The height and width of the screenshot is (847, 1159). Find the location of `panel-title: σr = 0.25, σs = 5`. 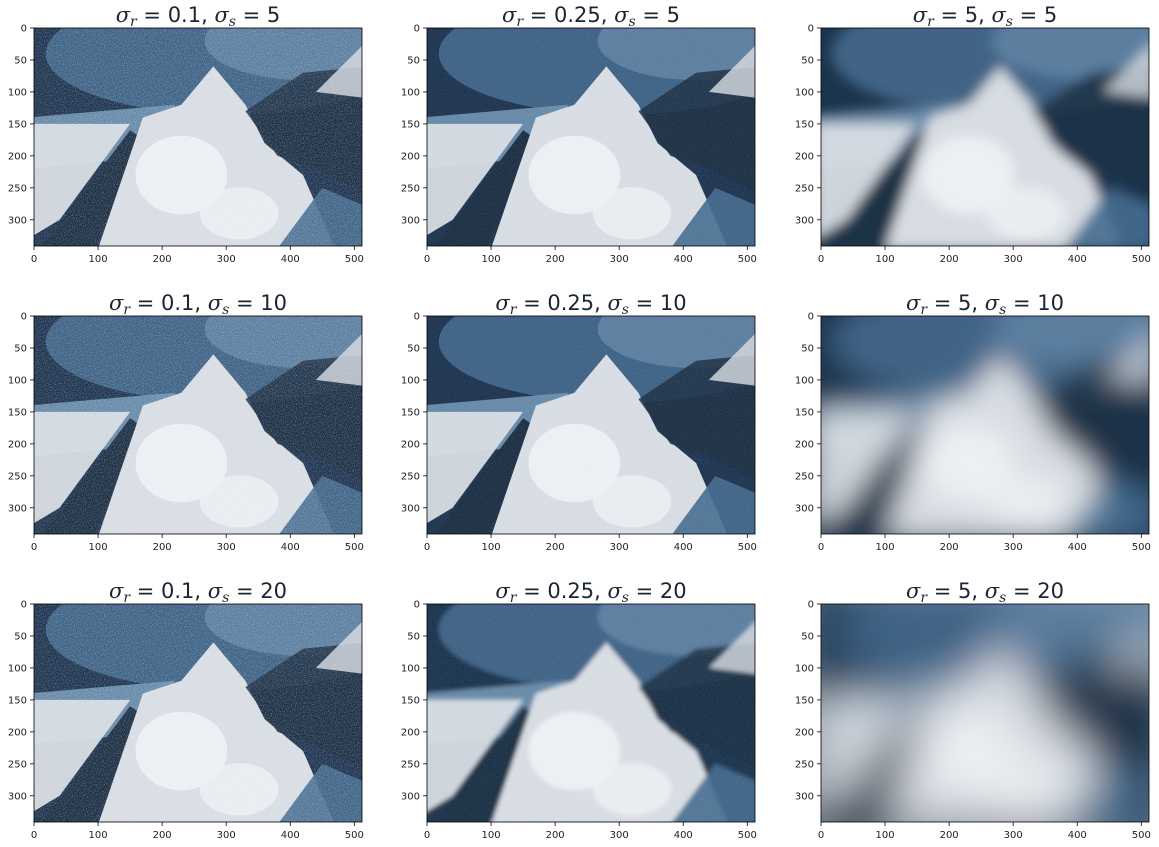

panel-title: σr = 0.25, σs = 5 is located at coordinates (591, 16).